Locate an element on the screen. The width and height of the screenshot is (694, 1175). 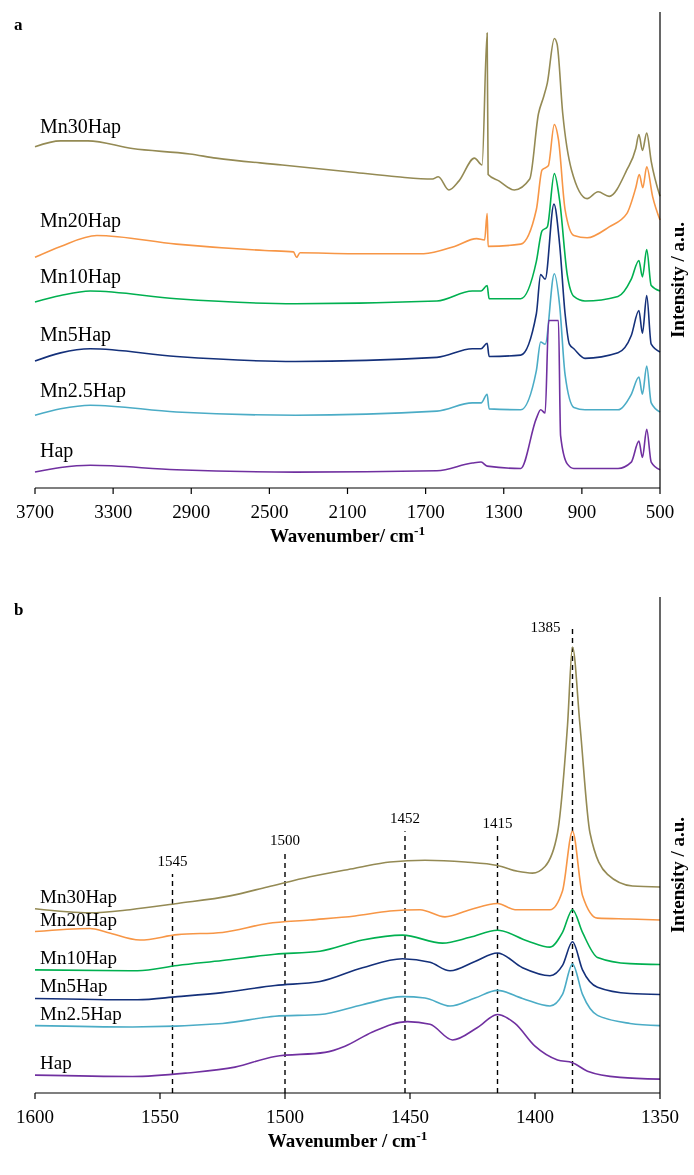
x-tick-label: 2100 is located at coordinates (347, 511).